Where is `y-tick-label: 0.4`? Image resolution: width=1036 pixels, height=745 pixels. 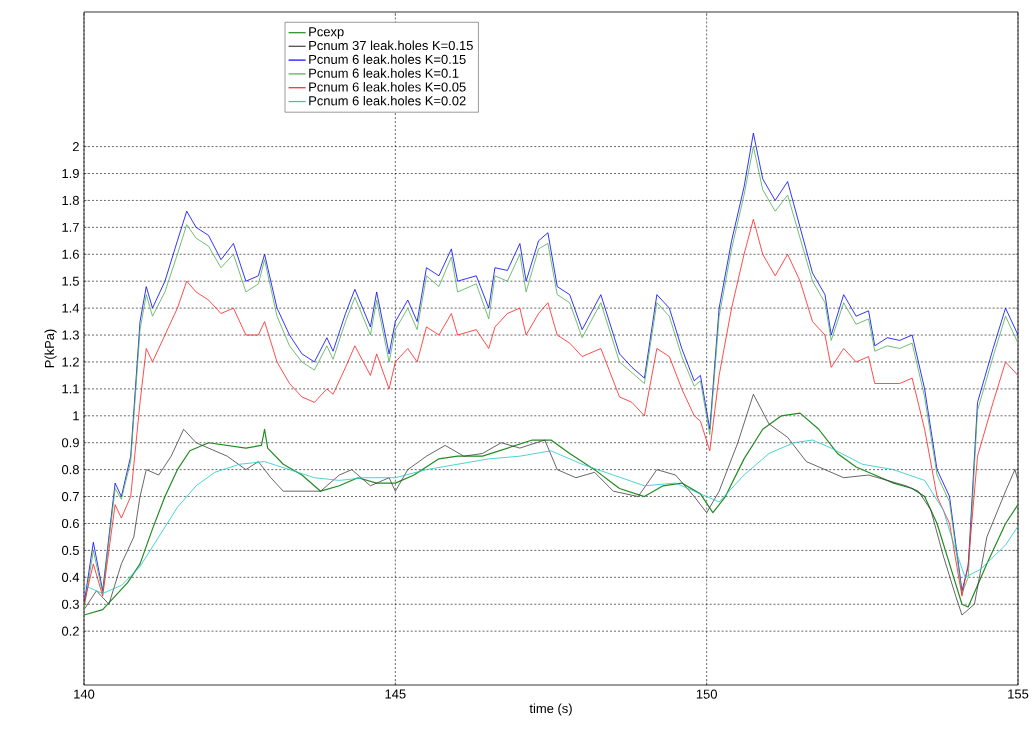
y-tick-label: 0.4 is located at coordinates (70, 577).